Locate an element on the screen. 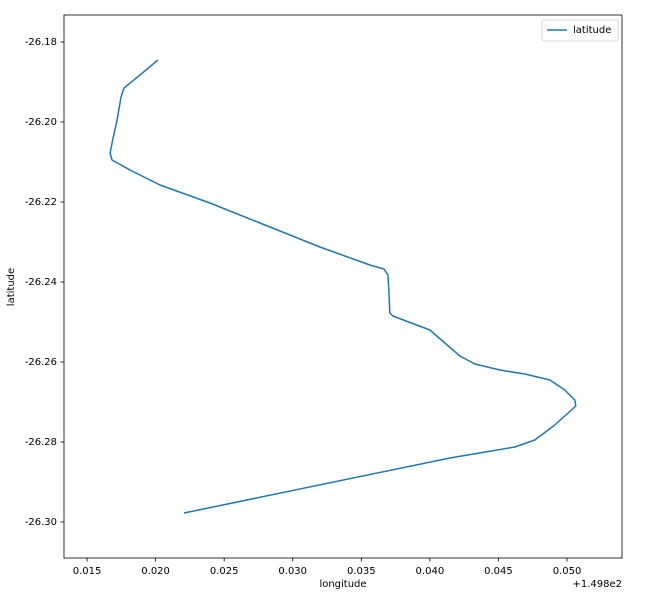 The image size is (650, 605). y-tick-label: -26.26 is located at coordinates (41, 362).